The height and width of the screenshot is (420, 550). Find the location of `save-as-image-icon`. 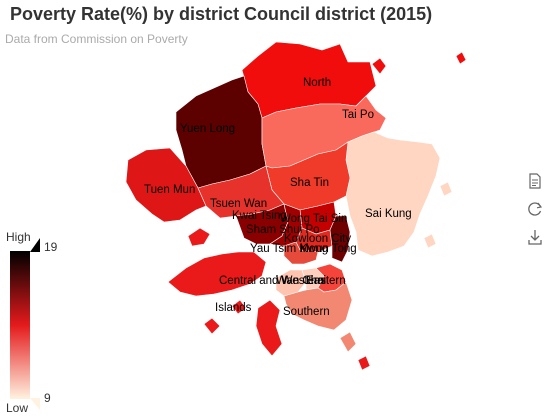

save-as-image-icon is located at coordinates (535, 237).